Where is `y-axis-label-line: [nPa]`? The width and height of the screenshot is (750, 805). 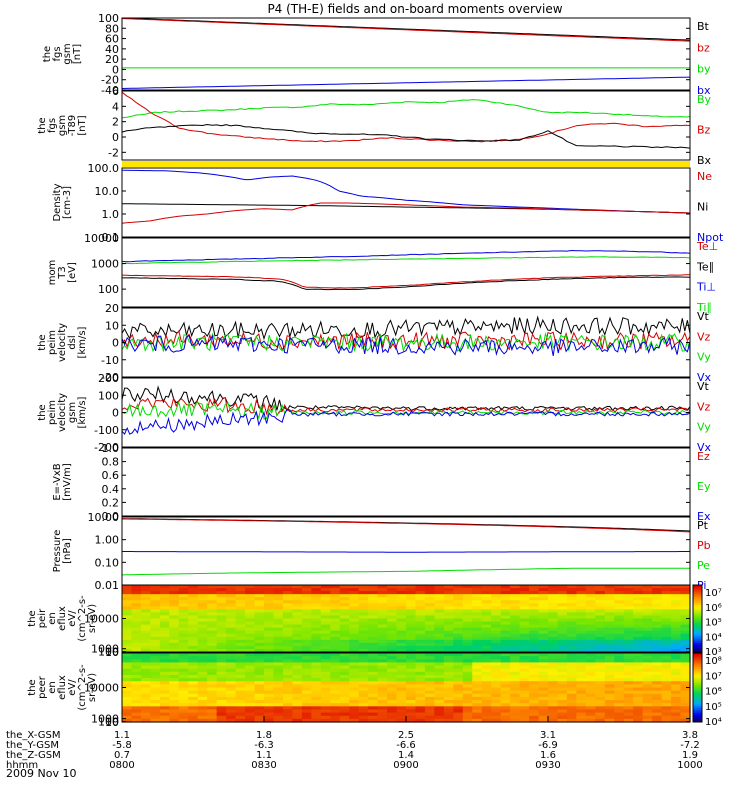 y-axis-label-line: [nPa] is located at coordinates (67, 551).